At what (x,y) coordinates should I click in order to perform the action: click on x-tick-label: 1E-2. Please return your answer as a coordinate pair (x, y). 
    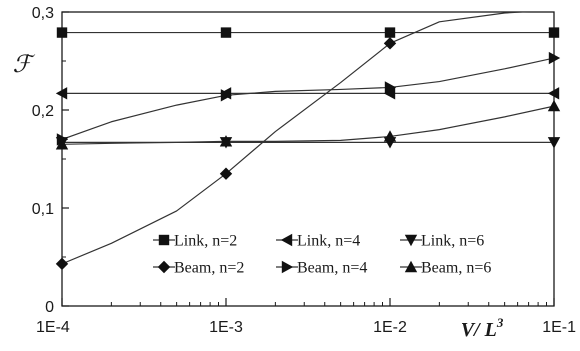
    Looking at the image, I should click on (390, 327).